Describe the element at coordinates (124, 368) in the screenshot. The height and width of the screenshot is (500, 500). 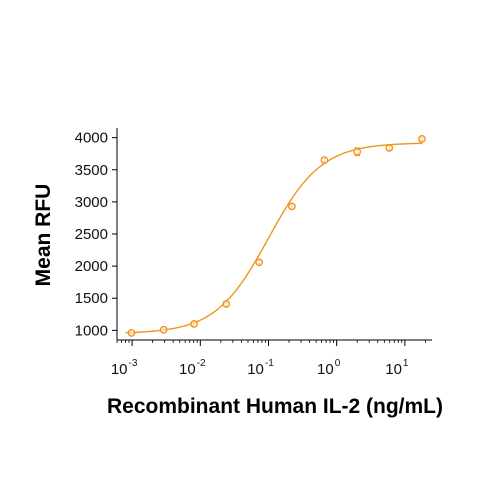
I see `x-tick-label: 10⁻³` at that location.